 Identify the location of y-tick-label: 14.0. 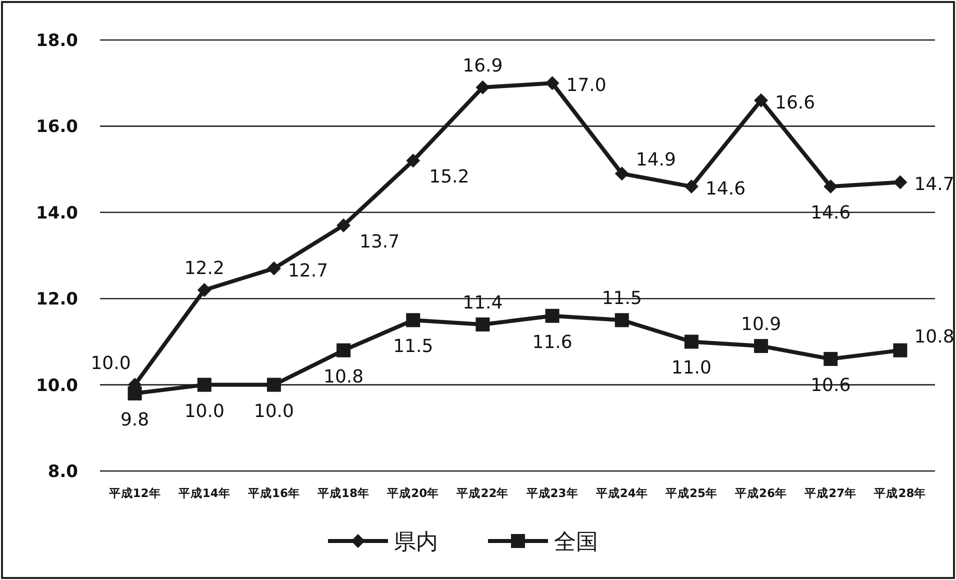
(57, 213).